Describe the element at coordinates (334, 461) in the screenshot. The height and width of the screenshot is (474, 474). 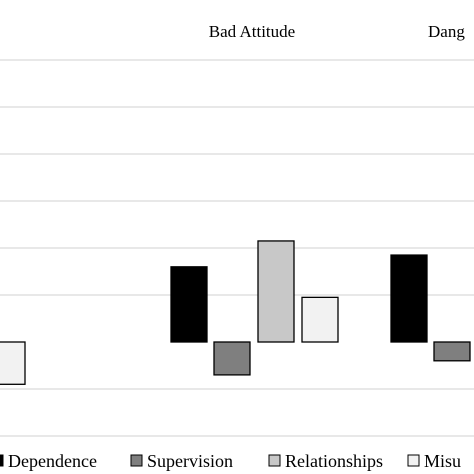
I see `legend-label: Relationships` at that location.